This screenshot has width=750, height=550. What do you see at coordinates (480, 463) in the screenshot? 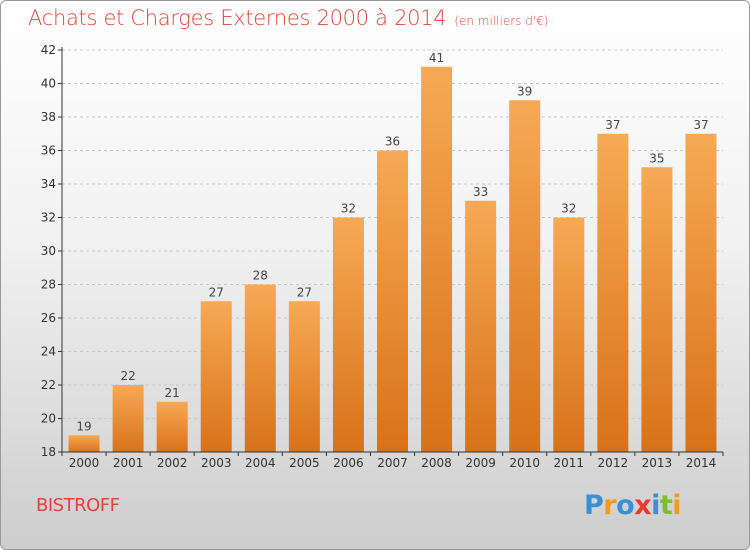
I see `x-tick-label: 2009` at bounding box center [480, 463].